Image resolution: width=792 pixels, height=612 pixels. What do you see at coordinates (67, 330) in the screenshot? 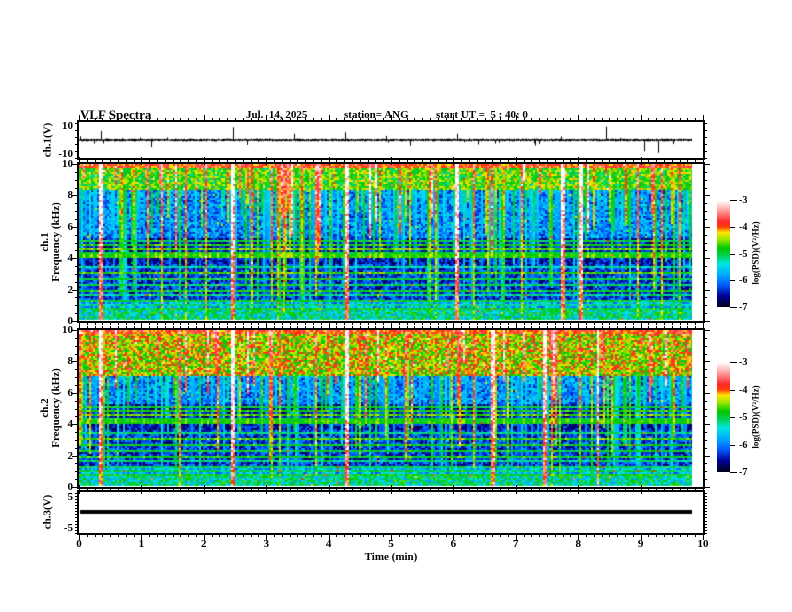
I see `y-tick-label: 10` at bounding box center [67, 330].